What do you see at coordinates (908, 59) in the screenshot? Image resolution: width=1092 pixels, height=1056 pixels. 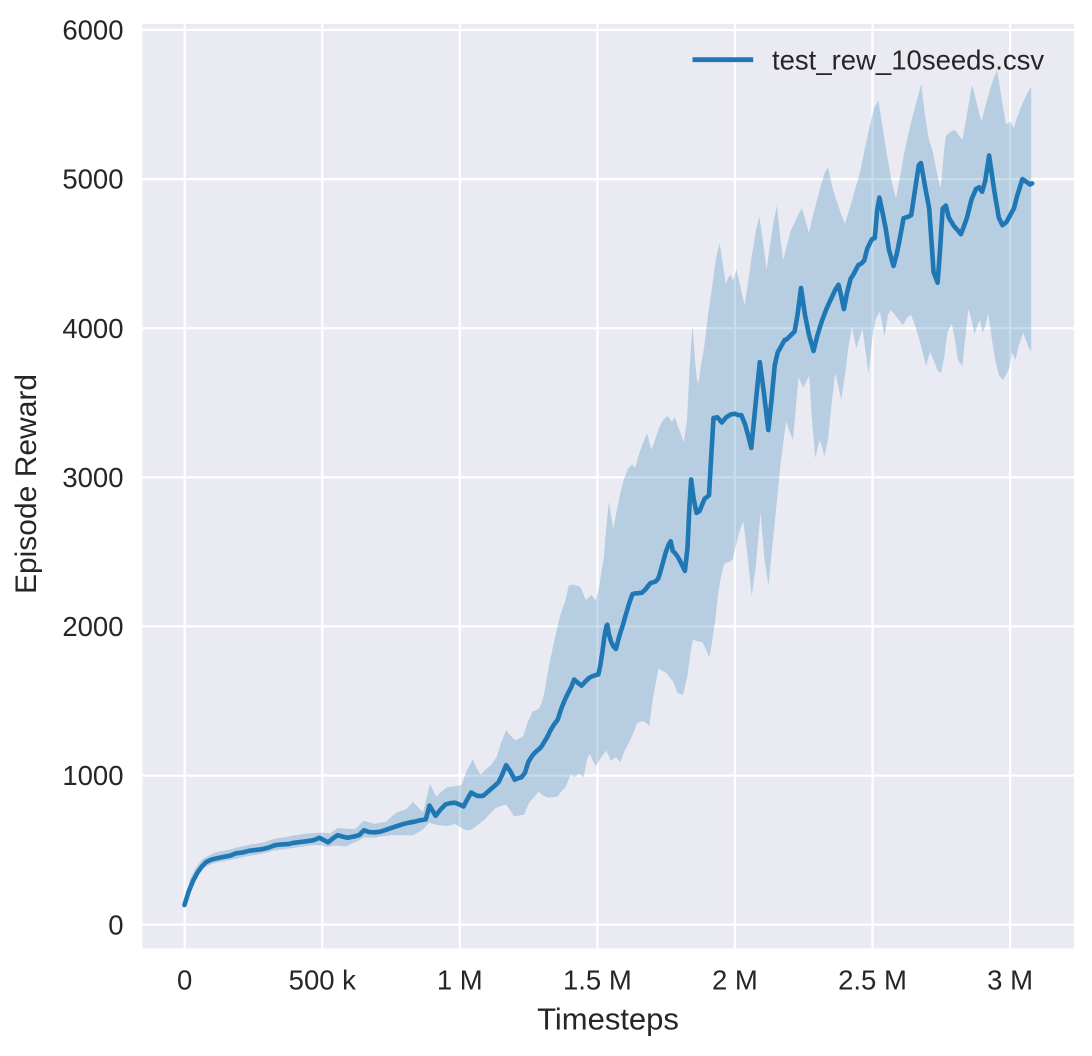 I see `svg-text: test_rew_10seeds.csv` at bounding box center [908, 59].